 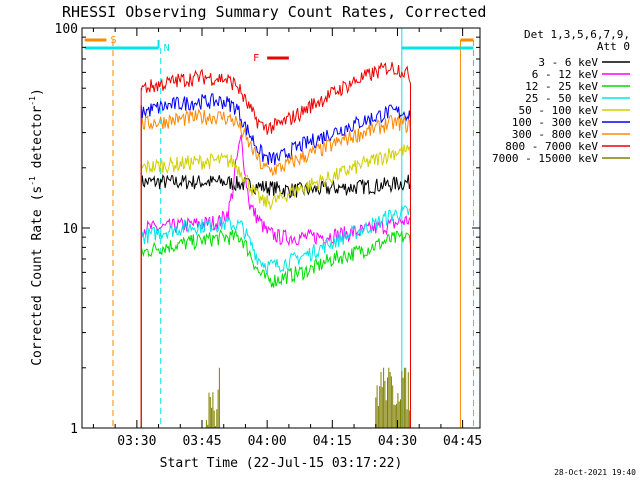 What do you see at coordinates (256, 58) in the screenshot?
I see `annotation-f-label: F` at bounding box center [256, 58].